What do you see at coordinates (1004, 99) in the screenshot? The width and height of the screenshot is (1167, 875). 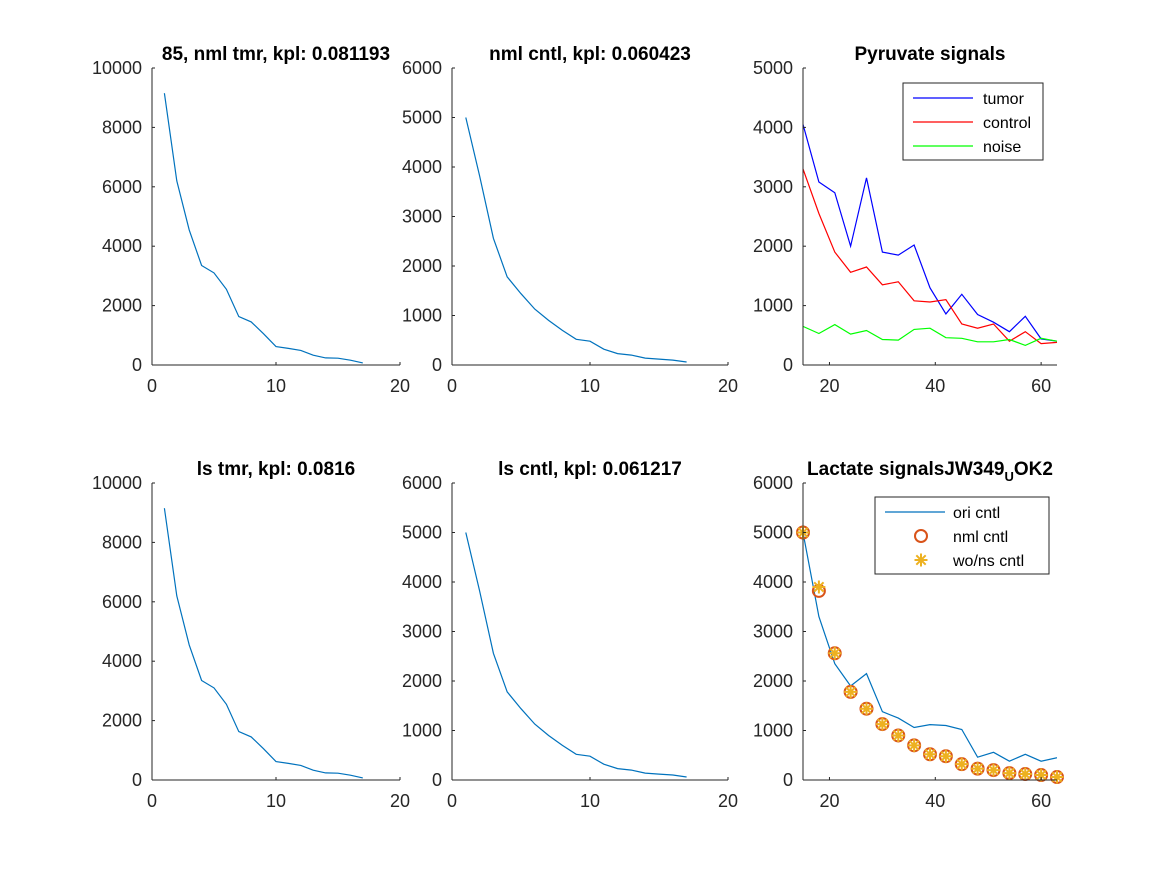 I see `legend-label: tumor` at bounding box center [1004, 99].